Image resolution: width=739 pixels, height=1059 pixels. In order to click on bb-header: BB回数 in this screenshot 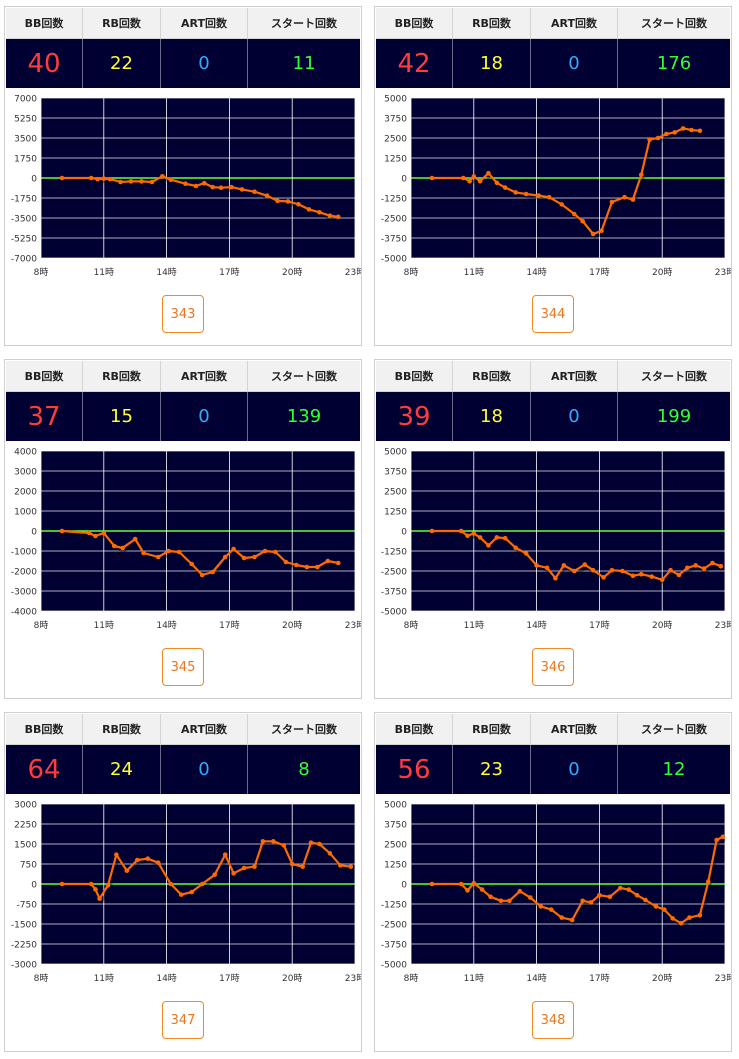, I will do `click(414, 376)`.